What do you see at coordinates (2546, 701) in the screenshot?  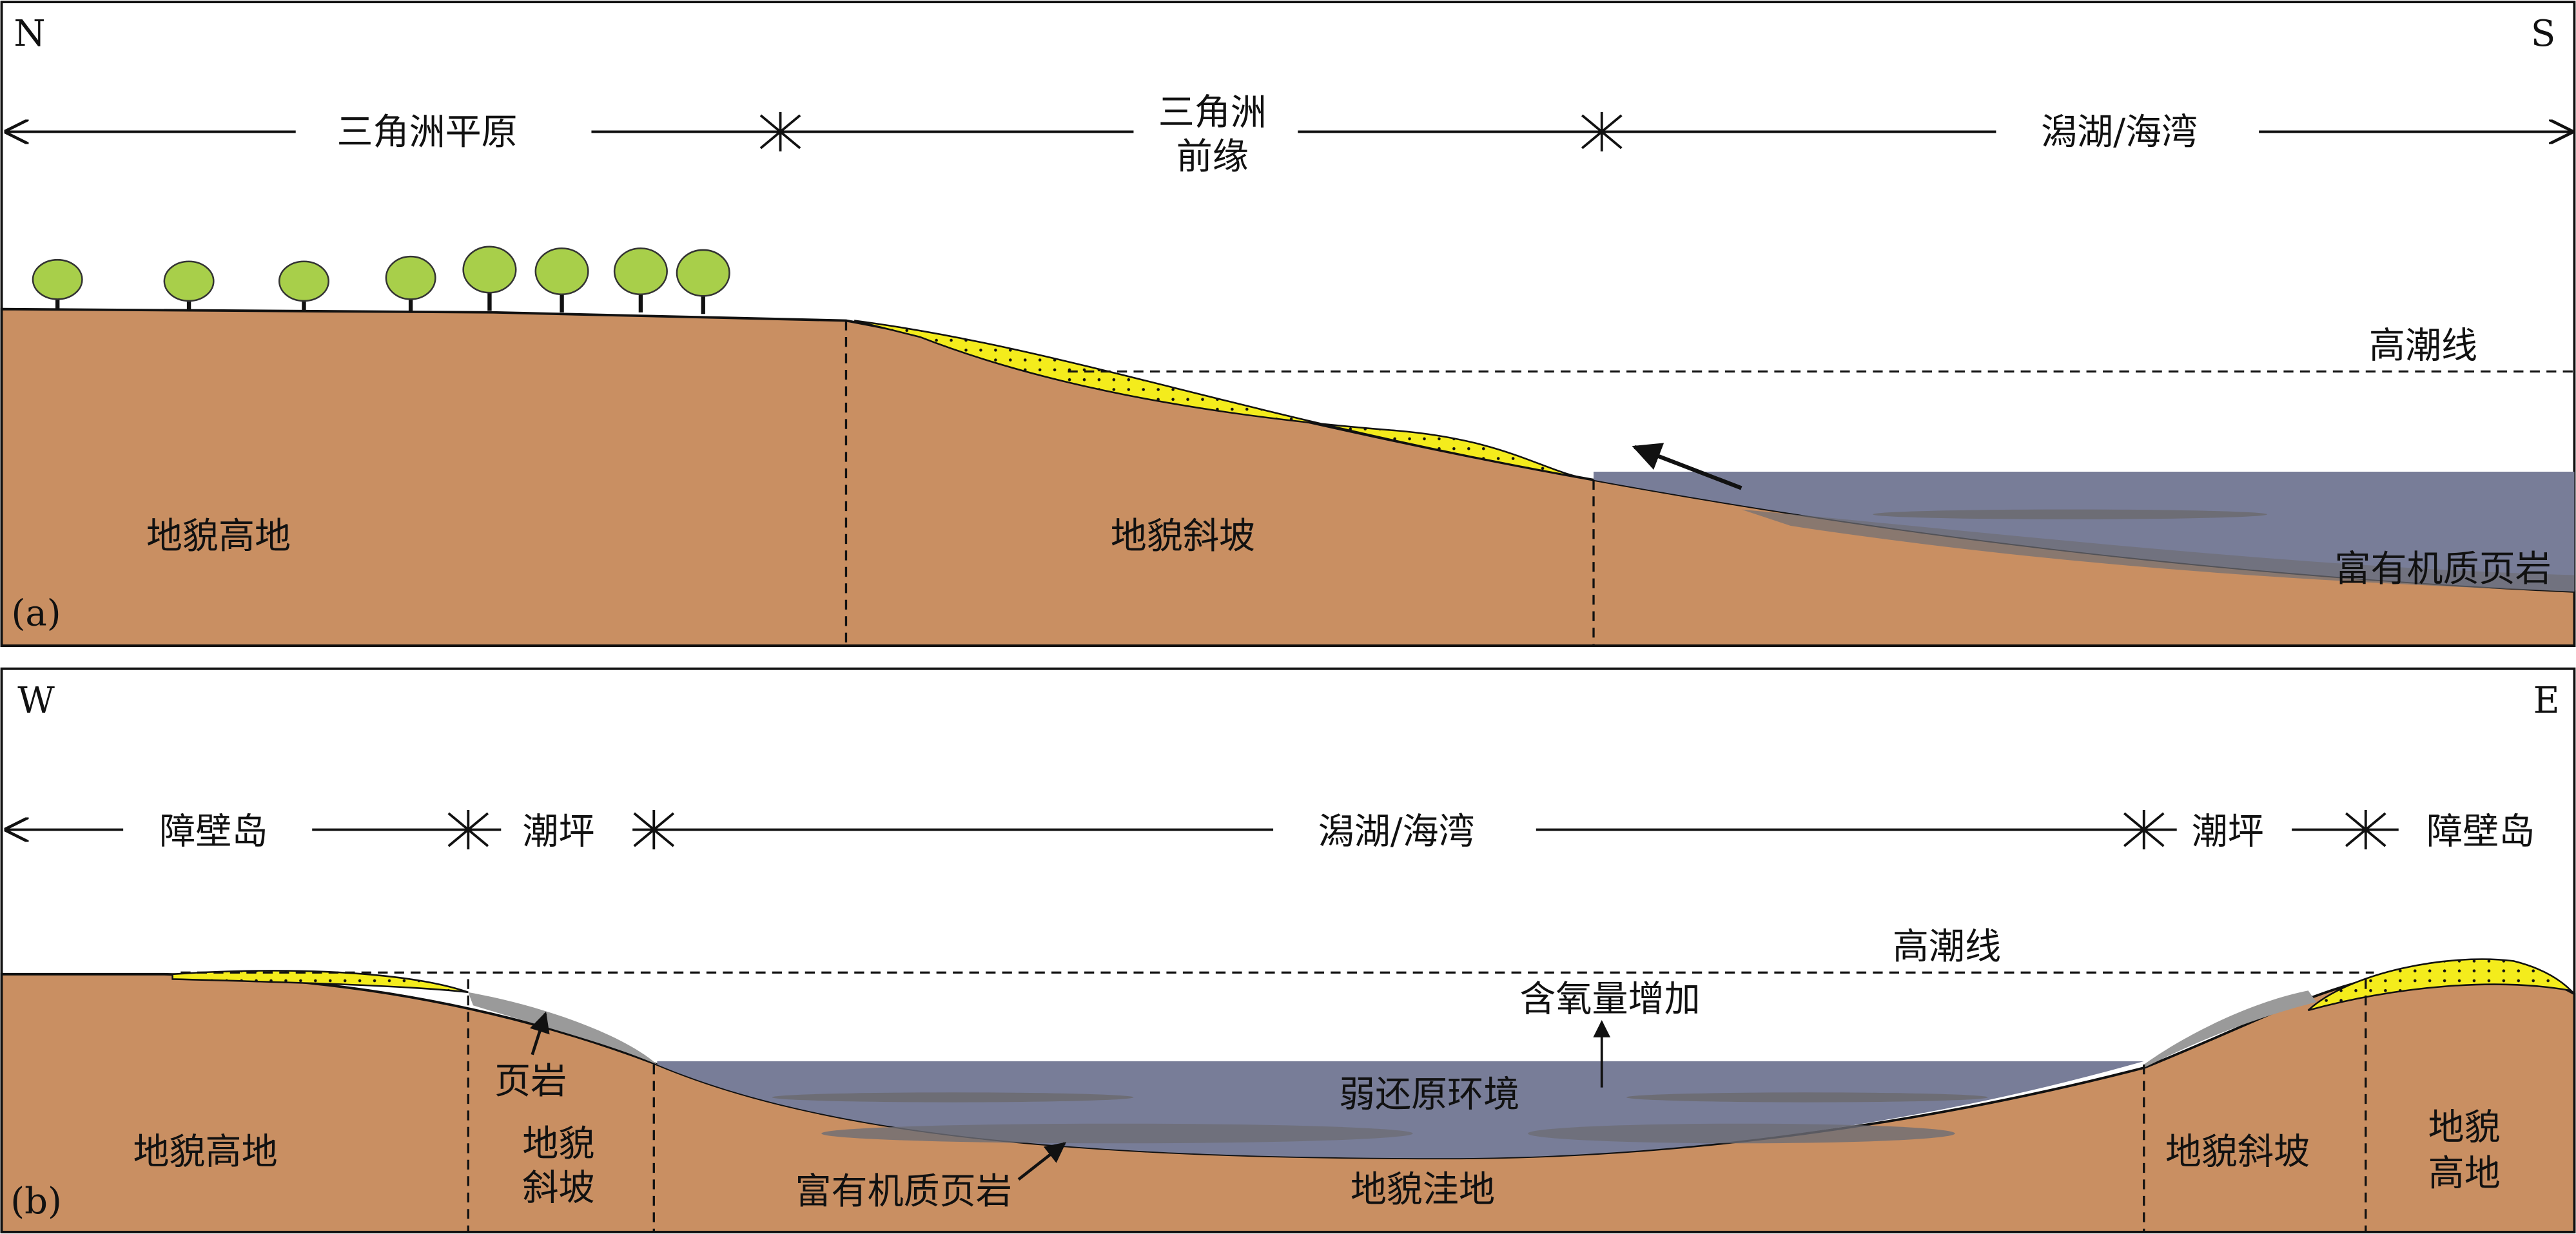 I see `direction: E` at bounding box center [2546, 701].